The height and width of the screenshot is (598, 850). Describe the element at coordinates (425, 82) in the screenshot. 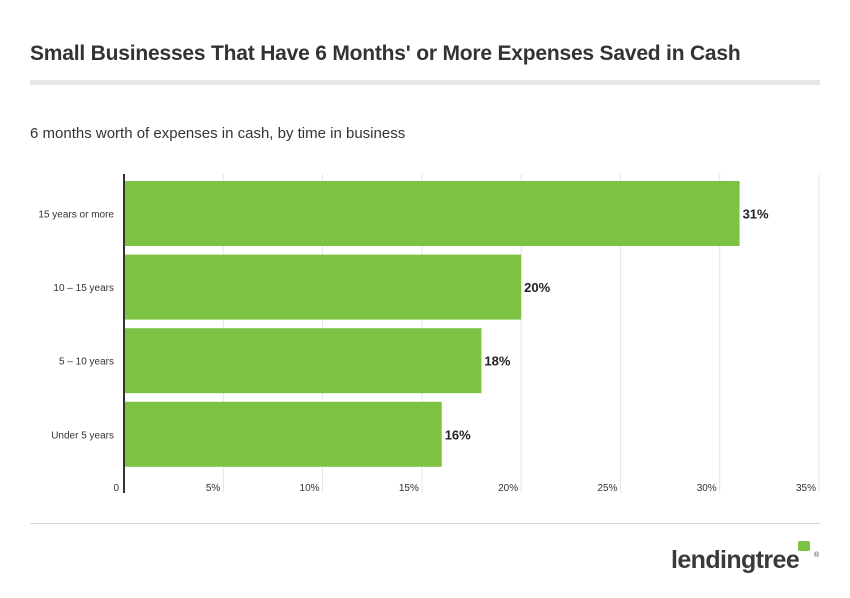

I see `title-divider` at that location.